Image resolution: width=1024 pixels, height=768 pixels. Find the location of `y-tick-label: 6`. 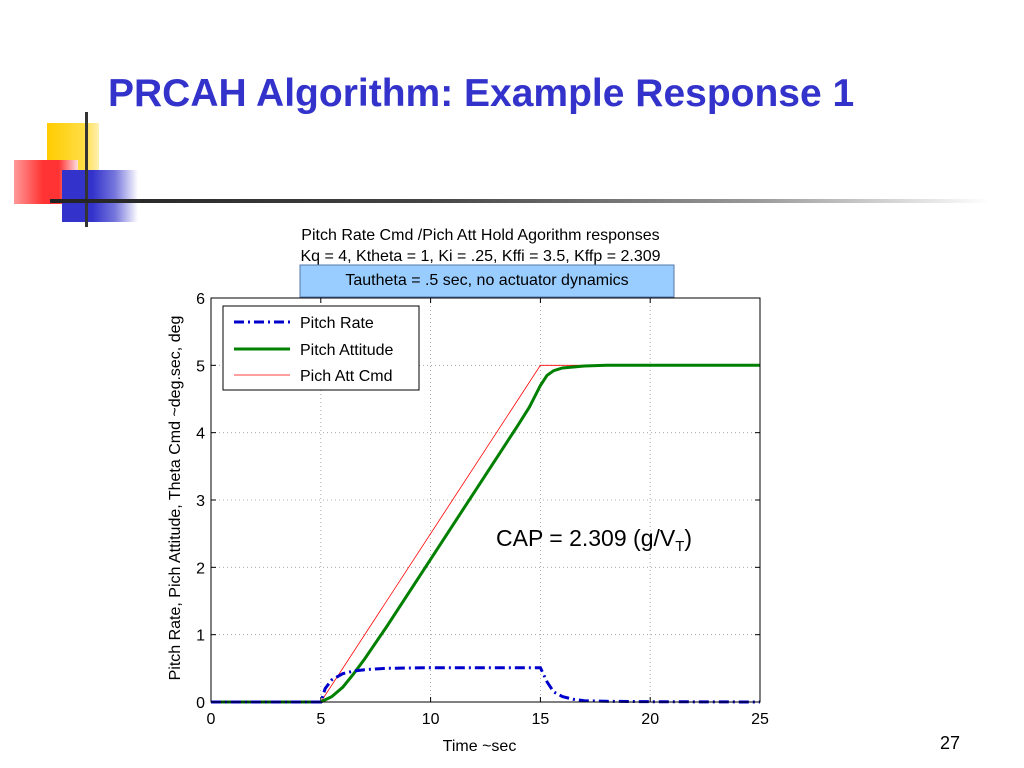

y-tick-label: 6 is located at coordinates (200, 299).